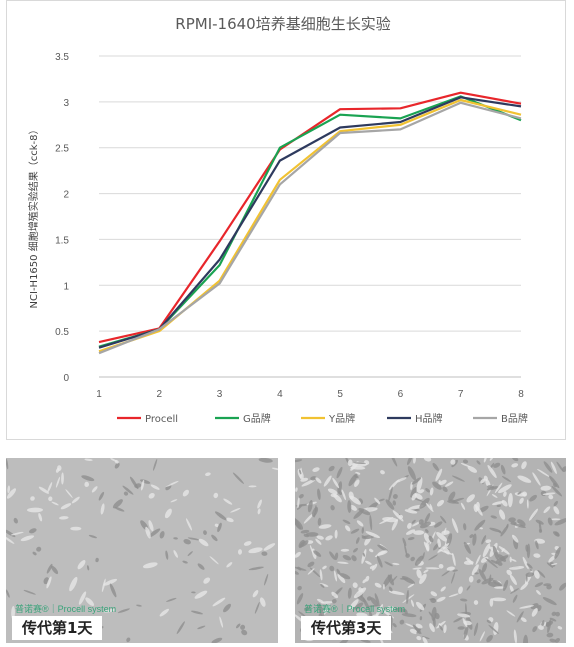 Image resolution: width=574 pixels, height=647 pixels. I want to click on cell-photo-day3: 普诺赛®｜Procell system 传代第3天, so click(430, 550).